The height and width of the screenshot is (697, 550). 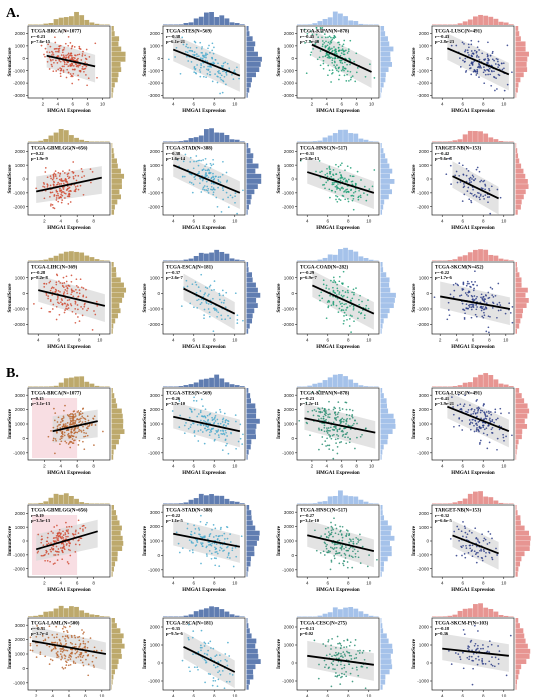 I want to click on y-tick-label: 0, so click(x=427, y=58).